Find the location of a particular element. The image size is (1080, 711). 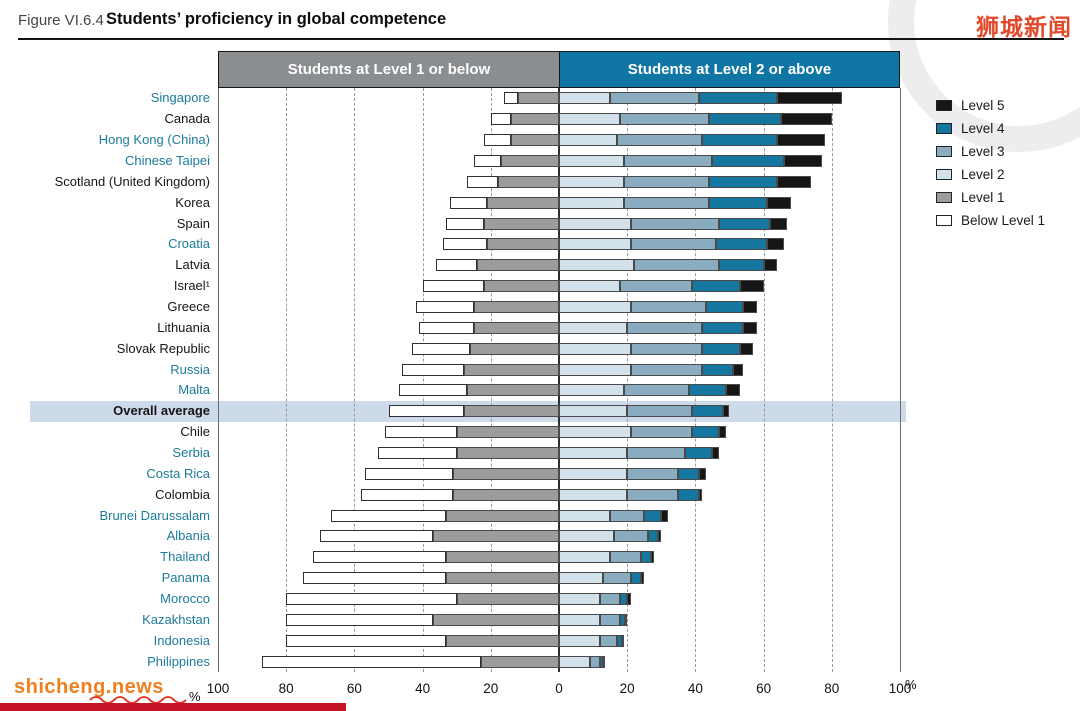

country-label: Chinese Taipei is located at coordinates (167, 160).